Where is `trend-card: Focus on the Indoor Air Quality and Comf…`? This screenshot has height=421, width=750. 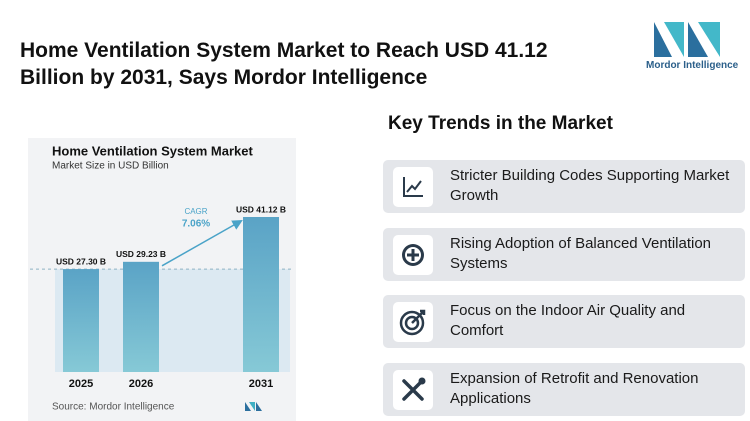
trend-card: Focus on the Indoor Air Quality and Comf… is located at coordinates (564, 321).